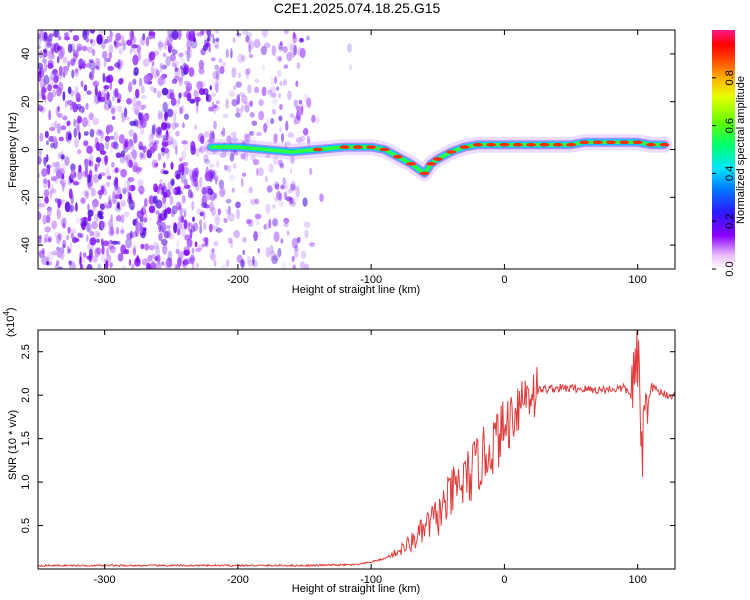  Describe the element at coordinates (26, 102) in the screenshot. I see `y-tick-label: 20` at that location.